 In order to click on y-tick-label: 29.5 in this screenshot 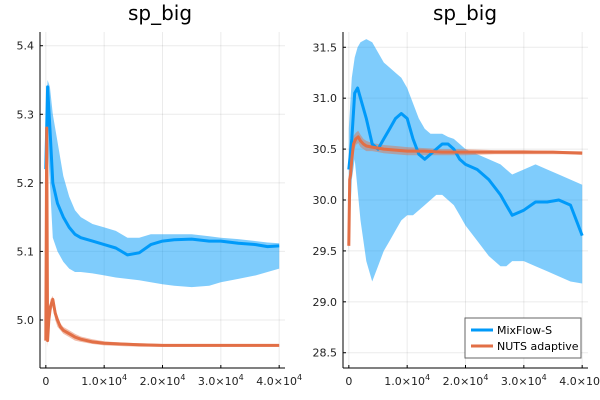, I will do `click(325, 251)`.